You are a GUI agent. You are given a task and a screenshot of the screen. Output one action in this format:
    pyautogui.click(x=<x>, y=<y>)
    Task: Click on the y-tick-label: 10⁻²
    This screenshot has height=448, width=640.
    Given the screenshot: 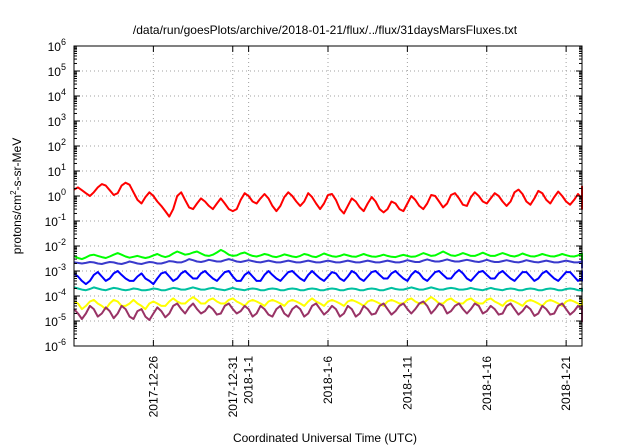 What is the action you would take?
    pyautogui.click(x=55, y=245)
    